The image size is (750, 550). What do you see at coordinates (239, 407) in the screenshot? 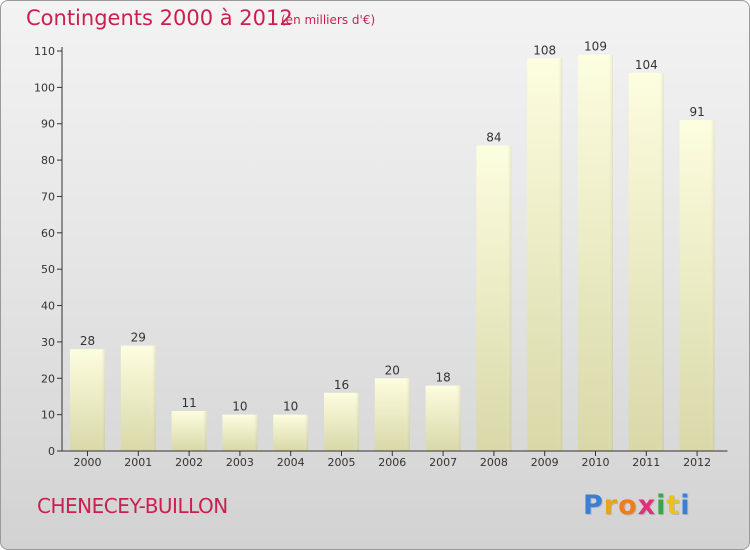
I see `data-label-2003: 10` at bounding box center [239, 407].